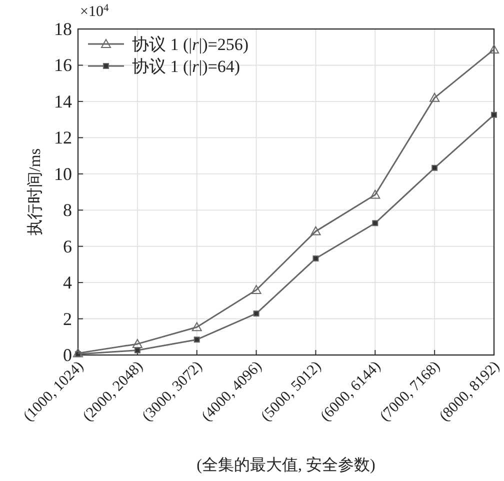 This screenshot has width=504, height=481. I want to click on y-tick-label: 2, so click(67, 318).